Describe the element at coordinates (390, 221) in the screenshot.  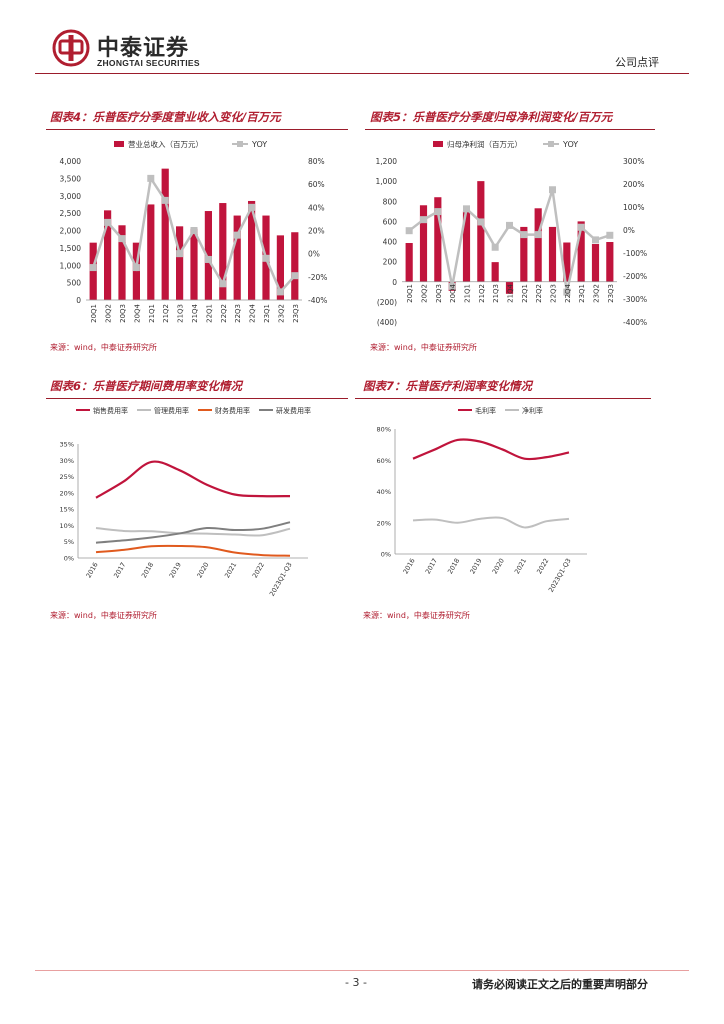
I see `y-tick-label: 600` at that location.